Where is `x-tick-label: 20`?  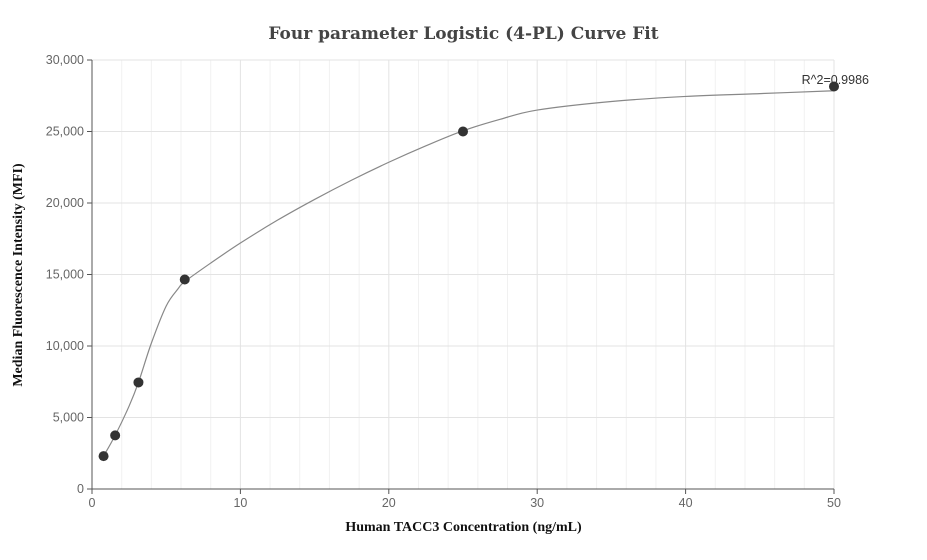
x-tick-label: 20 is located at coordinates (389, 503).